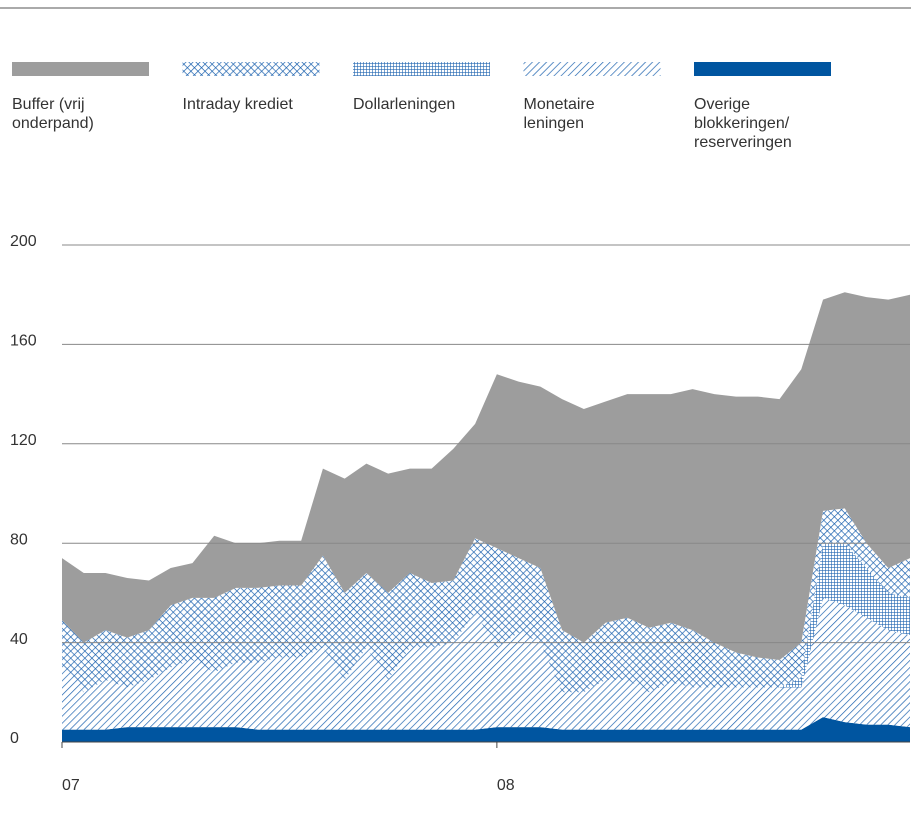 Image resolution: width=911 pixels, height=818 pixels. I want to click on y-tick-label: 80, so click(19, 539).